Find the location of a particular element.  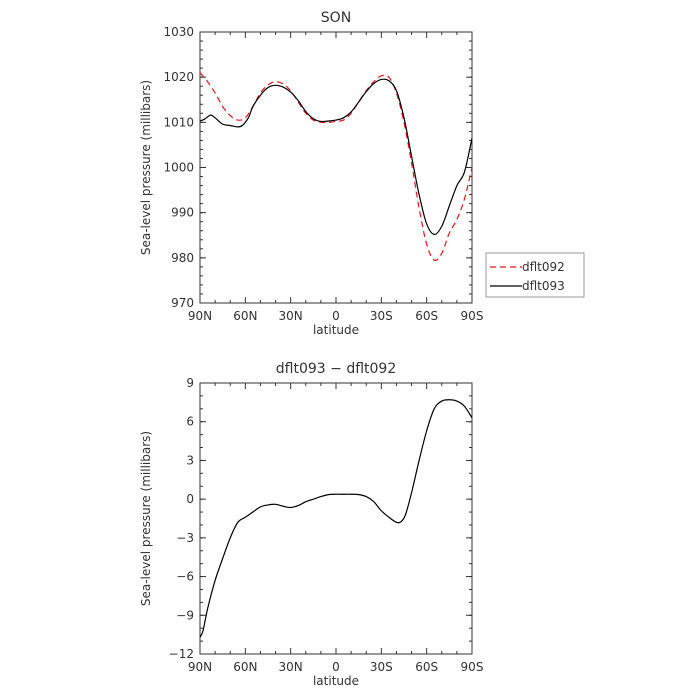

y-tick-label: 1020 is located at coordinates (178, 77).